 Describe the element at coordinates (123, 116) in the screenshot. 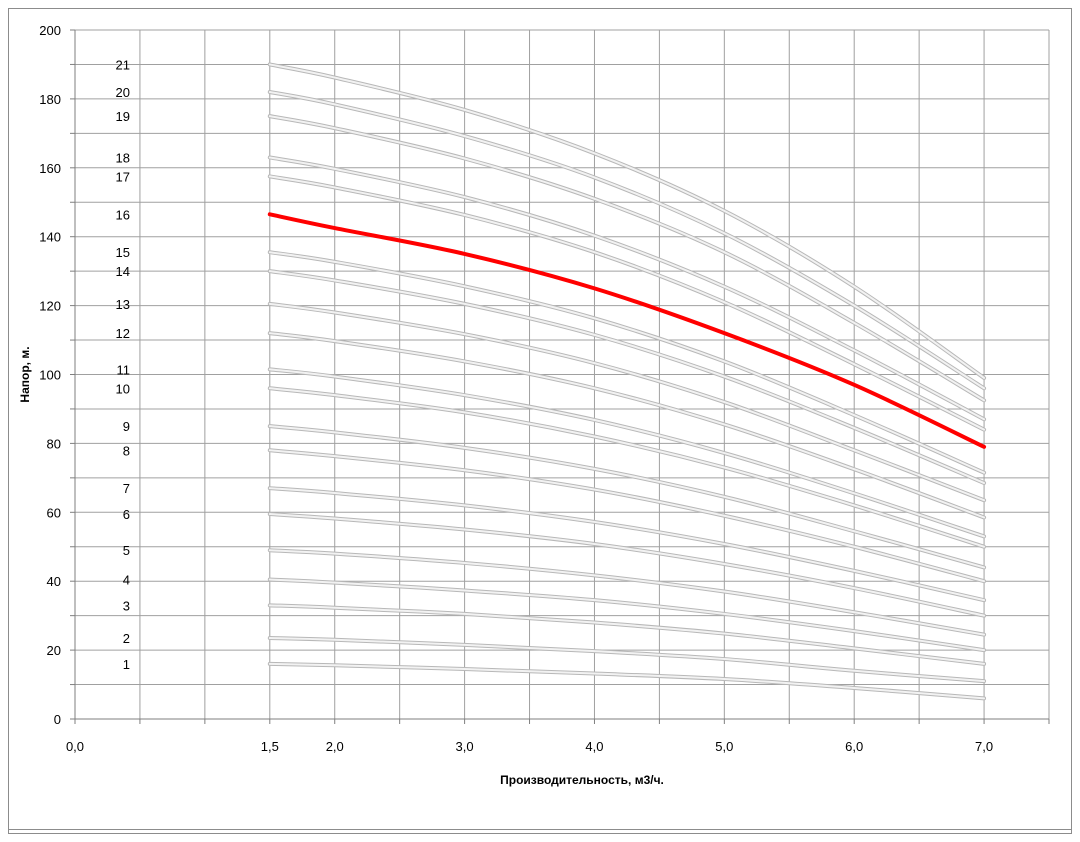

I see `curve-label-19: 19` at that location.